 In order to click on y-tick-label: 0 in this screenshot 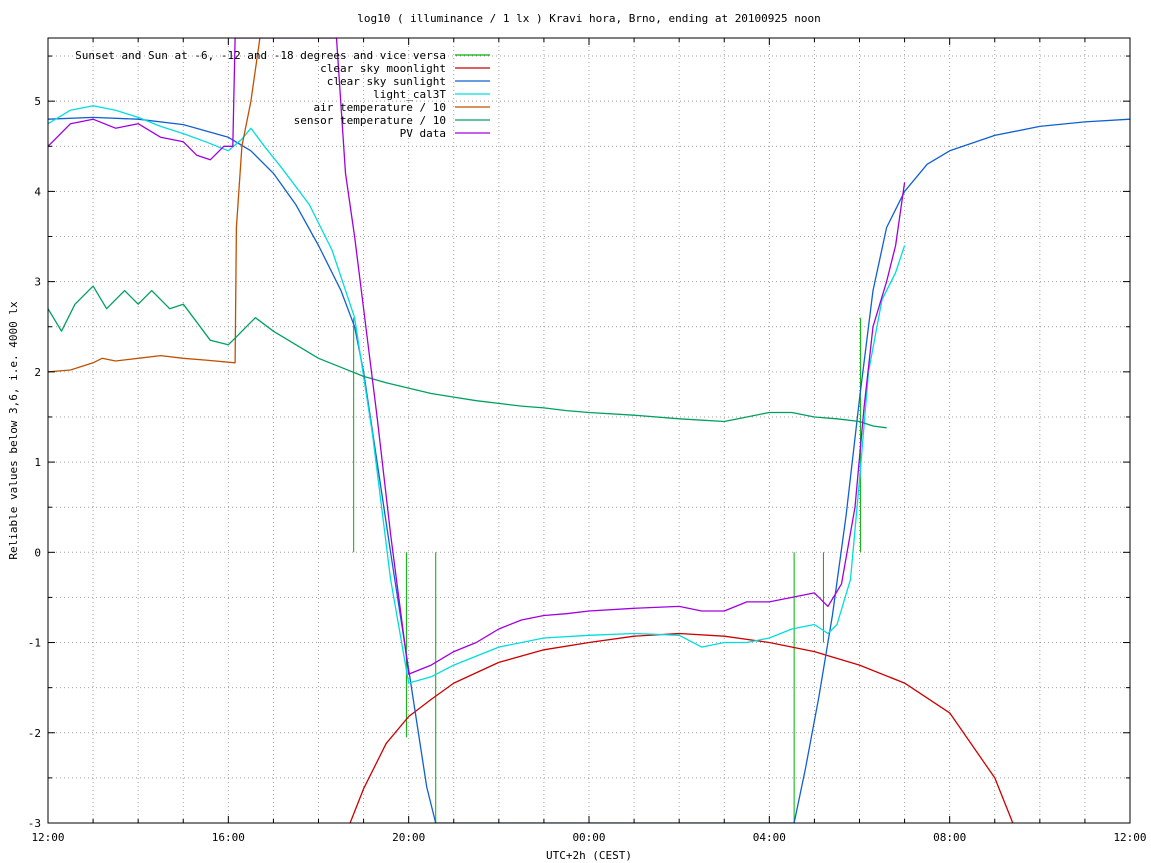, I will do `click(37, 552)`.